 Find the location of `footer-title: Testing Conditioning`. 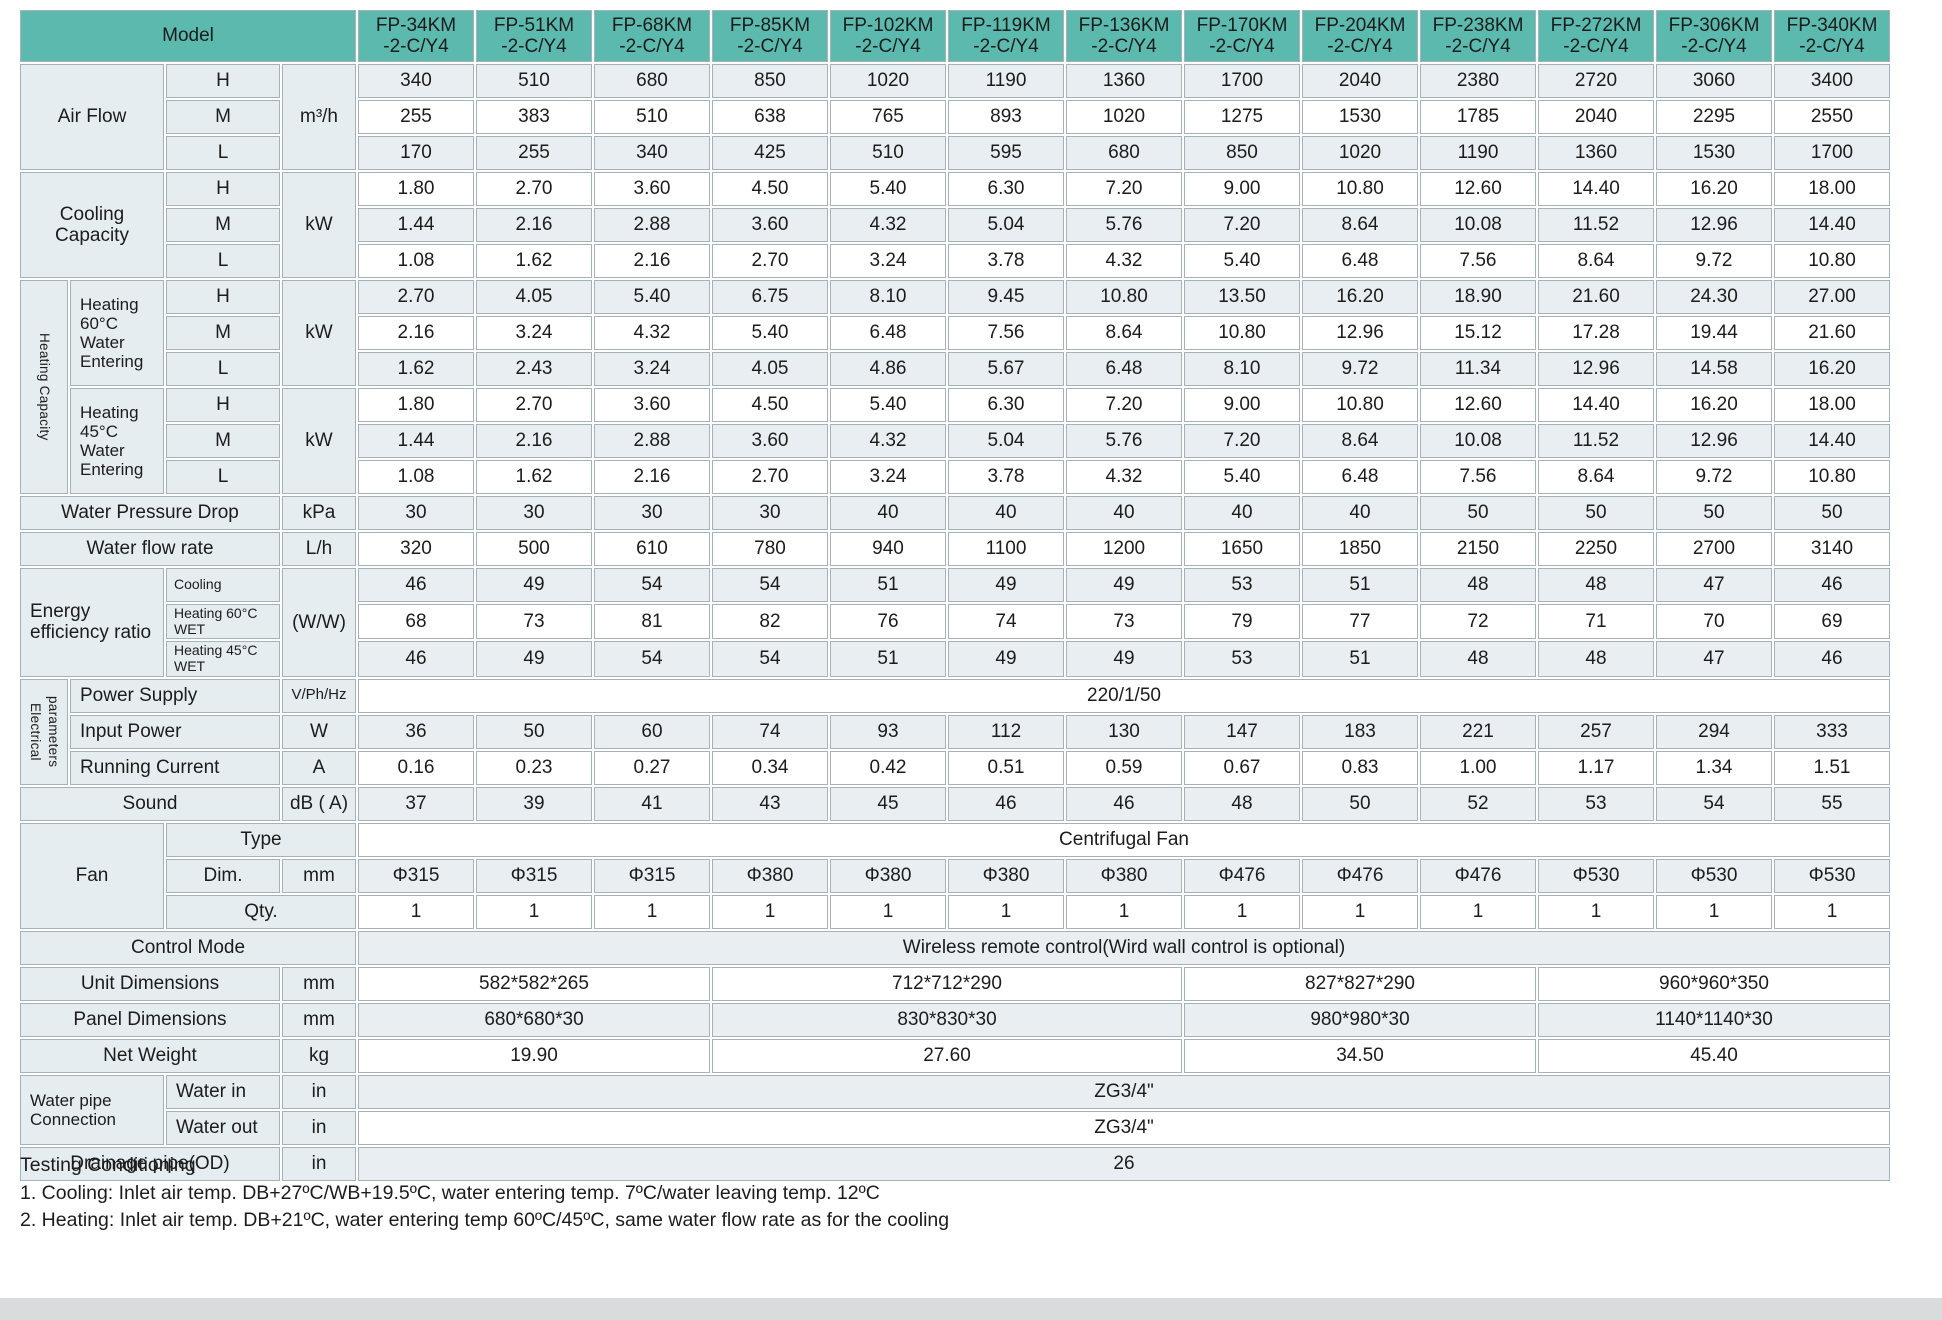

footer-title: Testing Conditioning is located at coordinates (108, 1165).